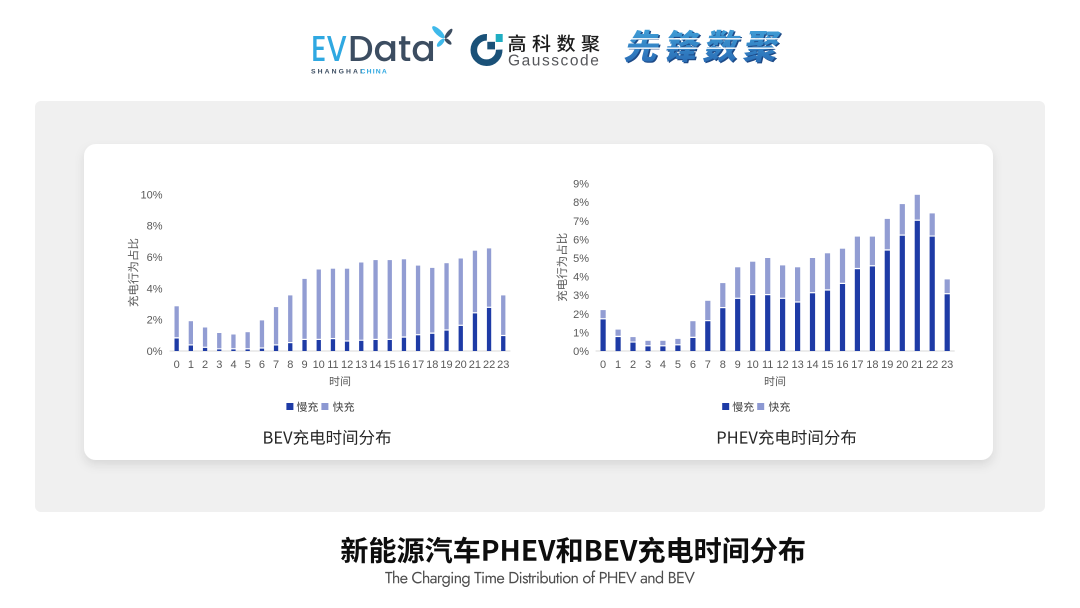 The height and width of the screenshot is (608, 1080). I want to click on svg-text: 3%, so click(581, 296).